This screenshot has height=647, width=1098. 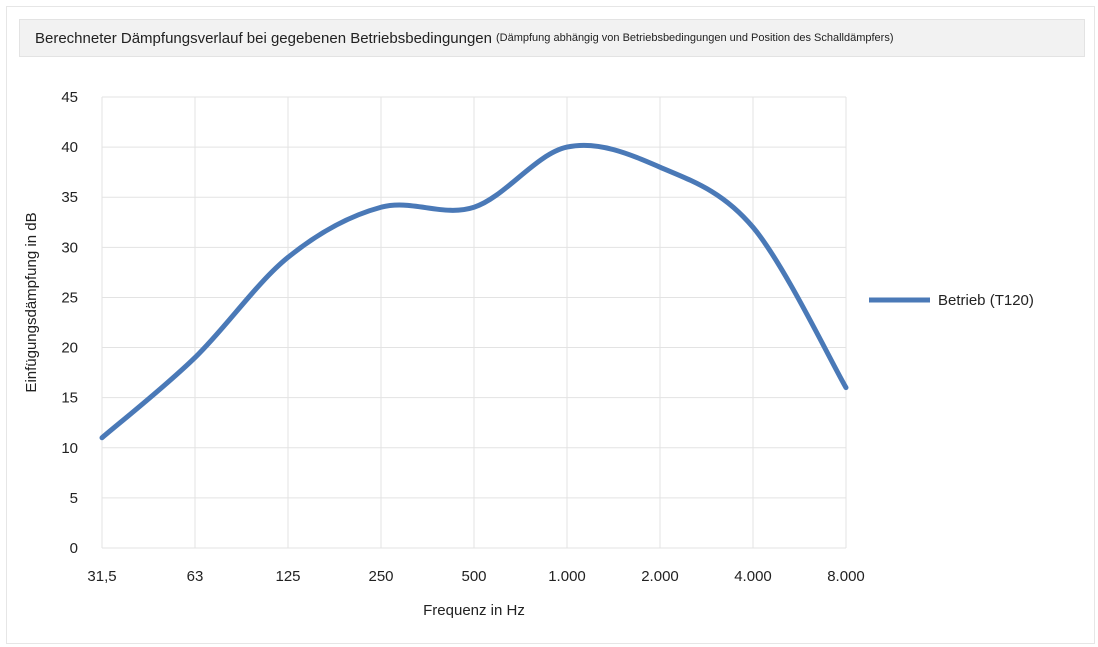 What do you see at coordinates (69, 398) in the screenshot?
I see `y-tick-label: 15` at bounding box center [69, 398].